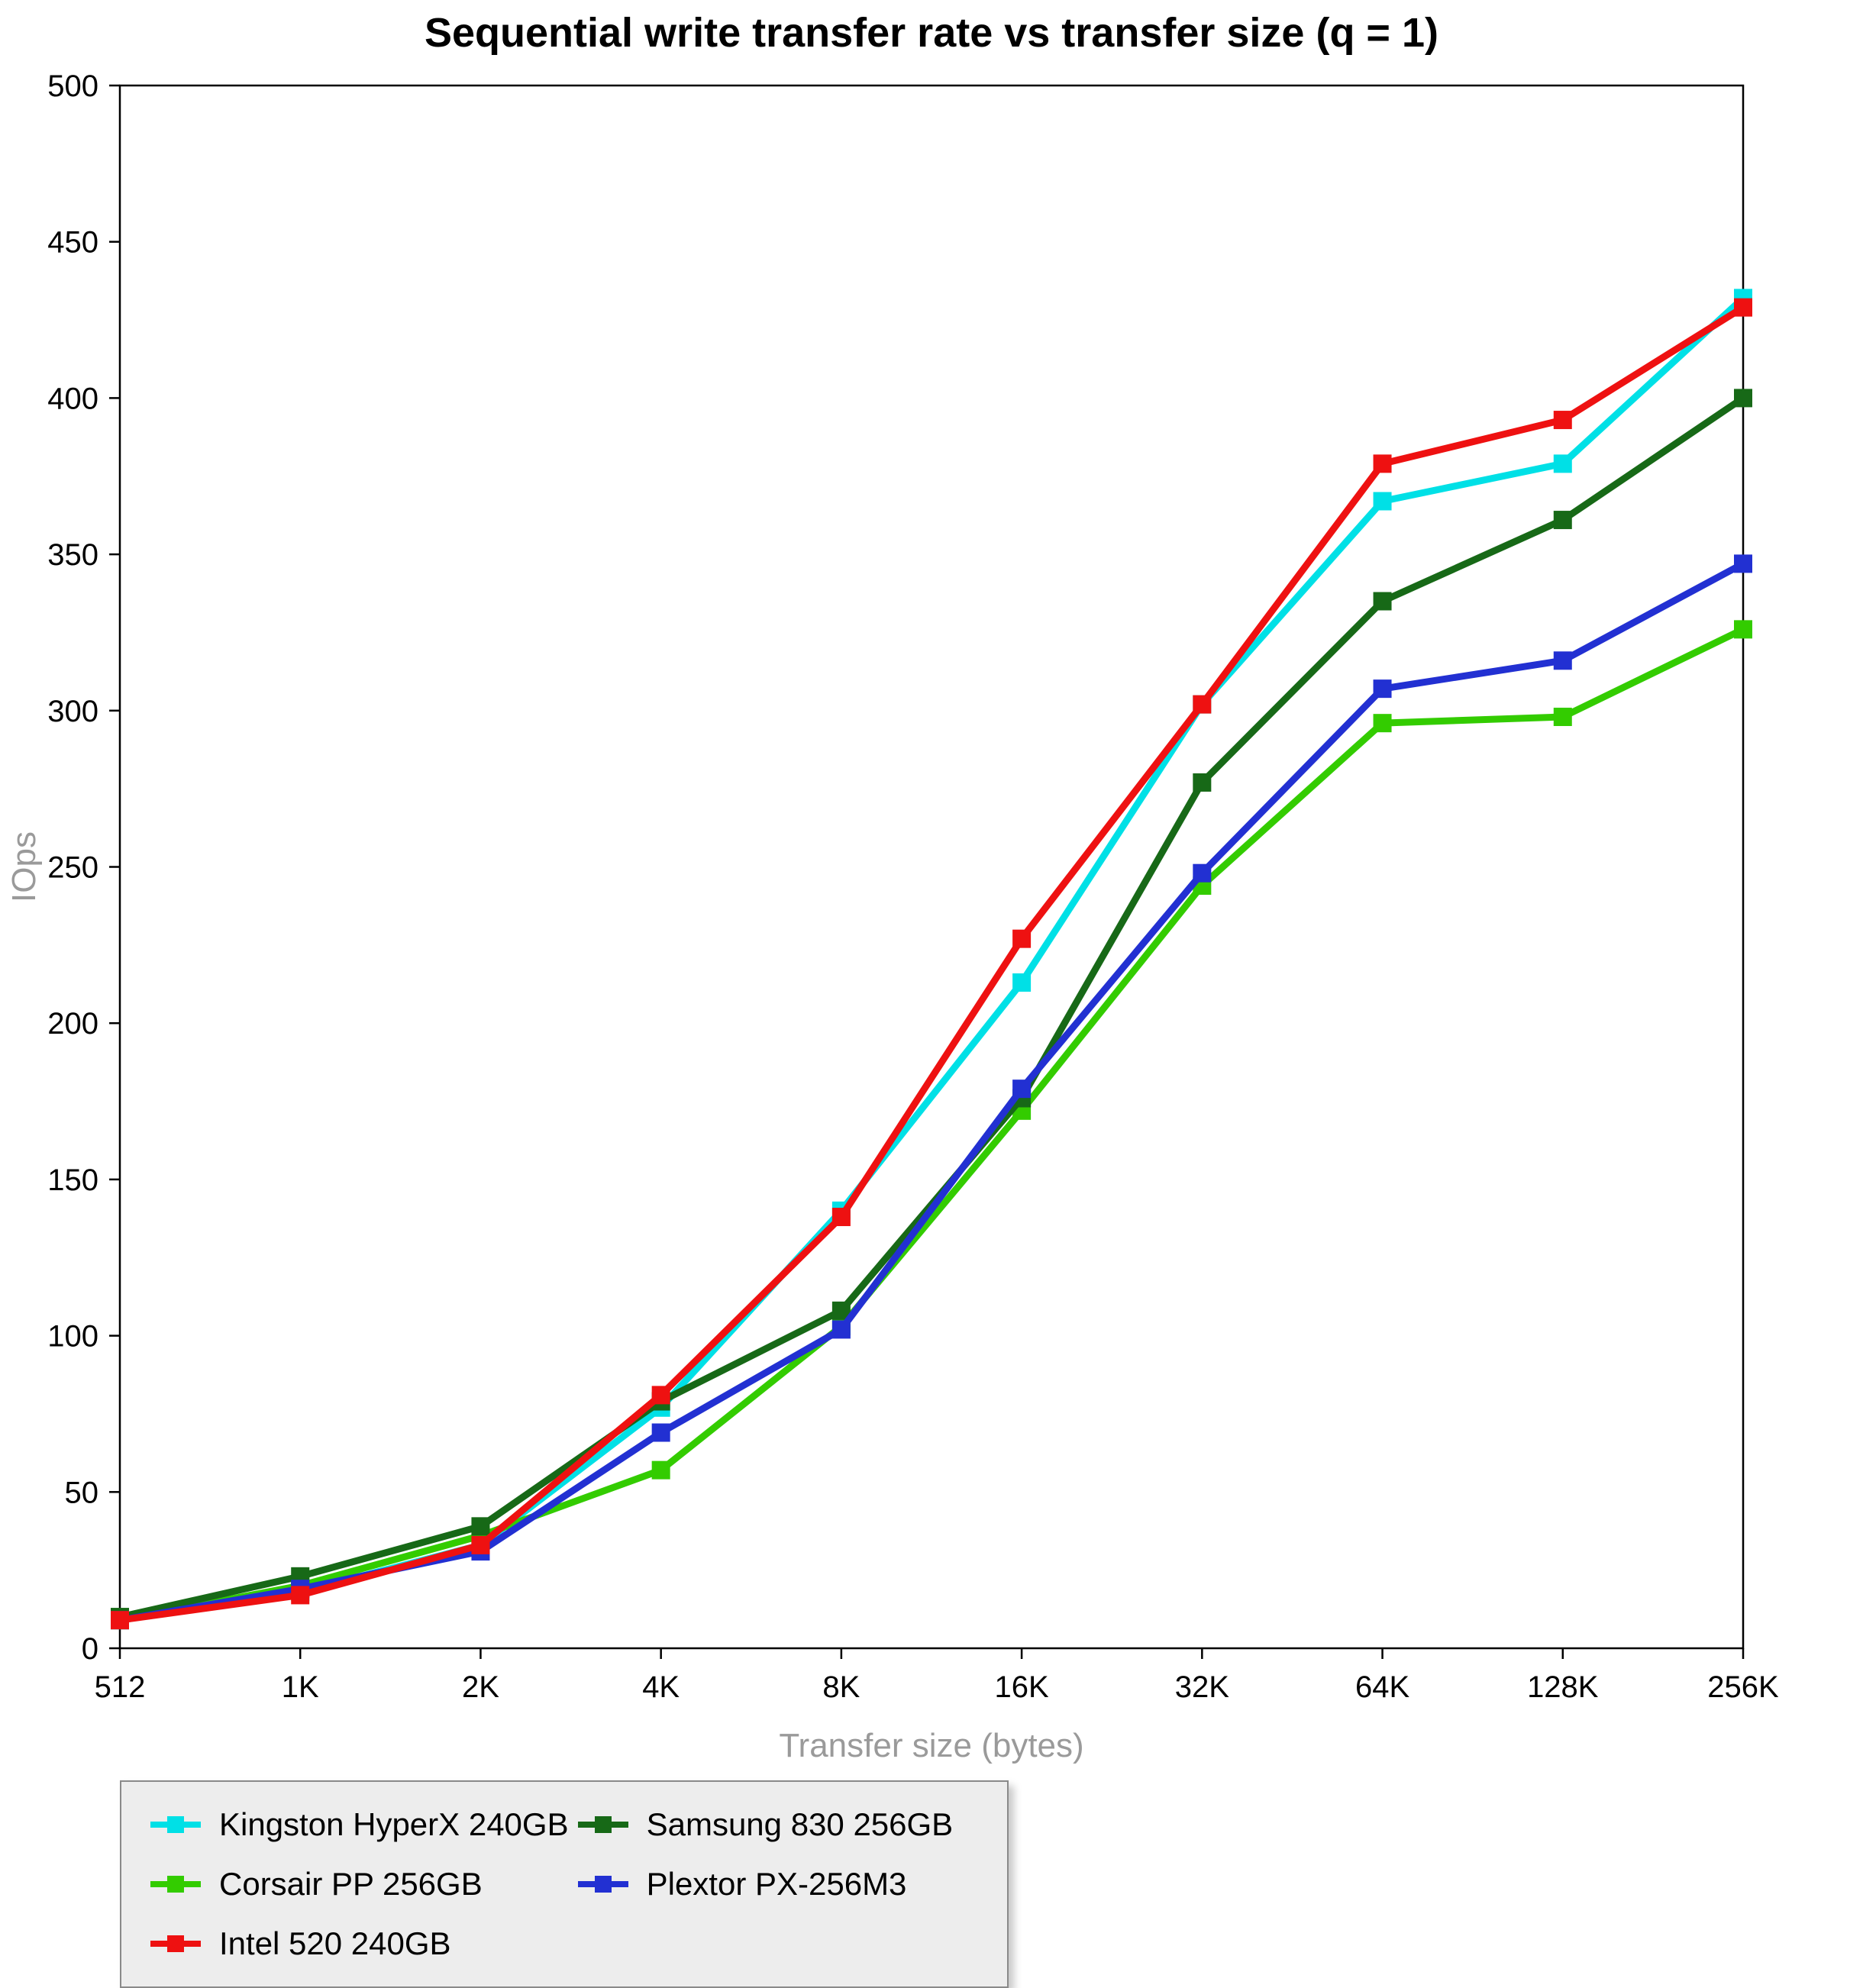 This screenshot has width=1863, height=1988. I want to click on legend-item-label: Plextor PX-256M3, so click(777, 1884).